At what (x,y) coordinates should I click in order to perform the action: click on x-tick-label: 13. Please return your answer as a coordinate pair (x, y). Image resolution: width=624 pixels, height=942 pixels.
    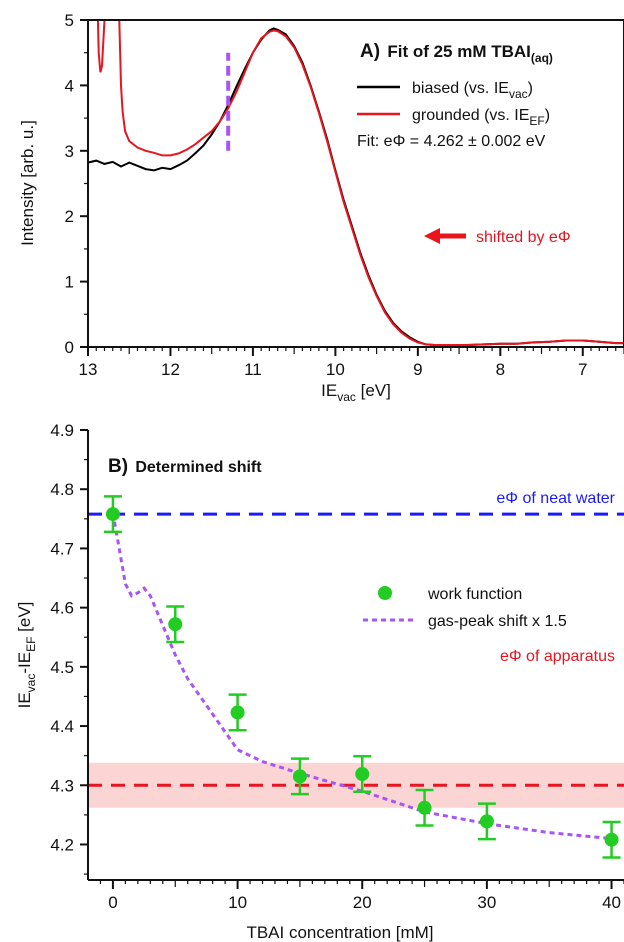
    Looking at the image, I should click on (88, 369).